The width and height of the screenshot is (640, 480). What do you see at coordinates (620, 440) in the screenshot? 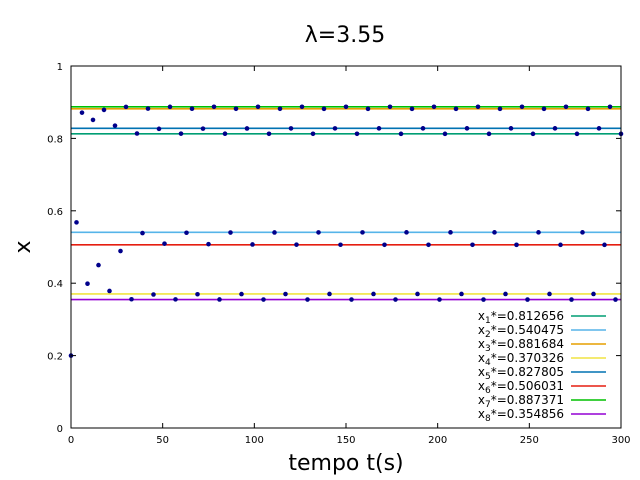
I see `x-tick-label: 300` at bounding box center [620, 440].